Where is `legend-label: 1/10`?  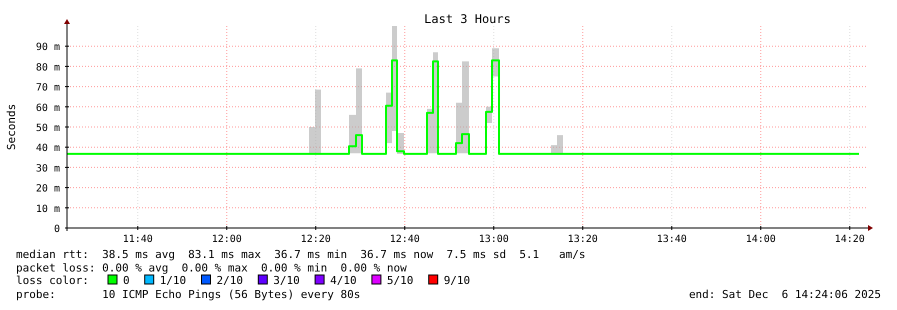
legend-label: 1/10 is located at coordinates (173, 280).